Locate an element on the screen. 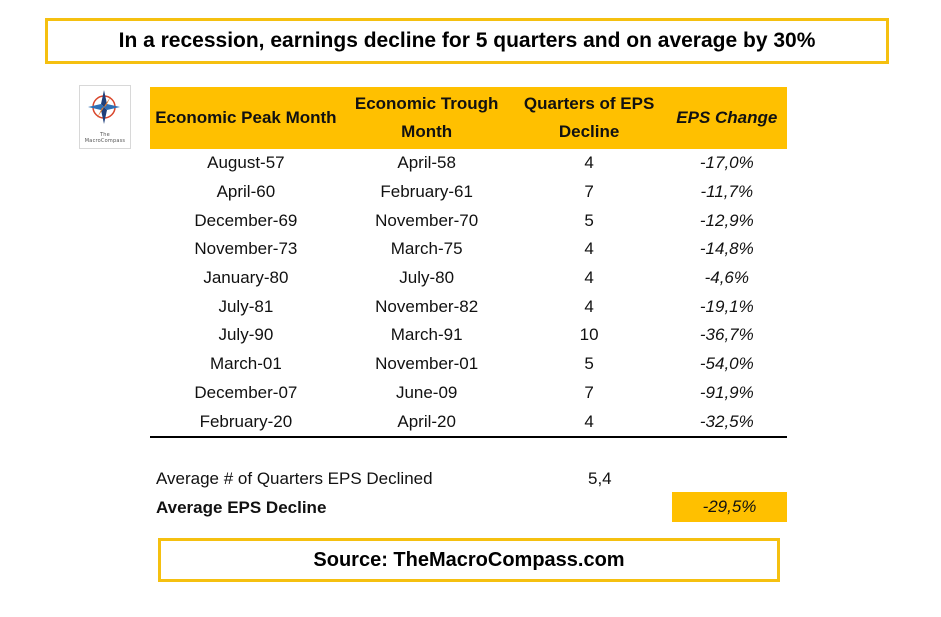 The width and height of the screenshot is (941, 617). table-row: December-07 June-09 7 -91,9% is located at coordinates (468, 393).